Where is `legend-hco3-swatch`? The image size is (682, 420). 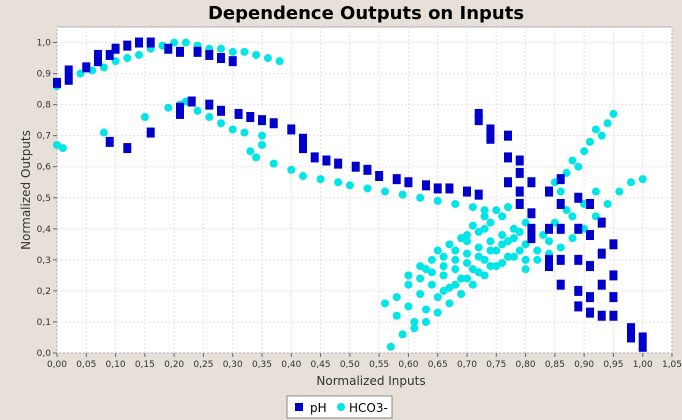 legend-hco3-swatch is located at coordinates (341, 407).